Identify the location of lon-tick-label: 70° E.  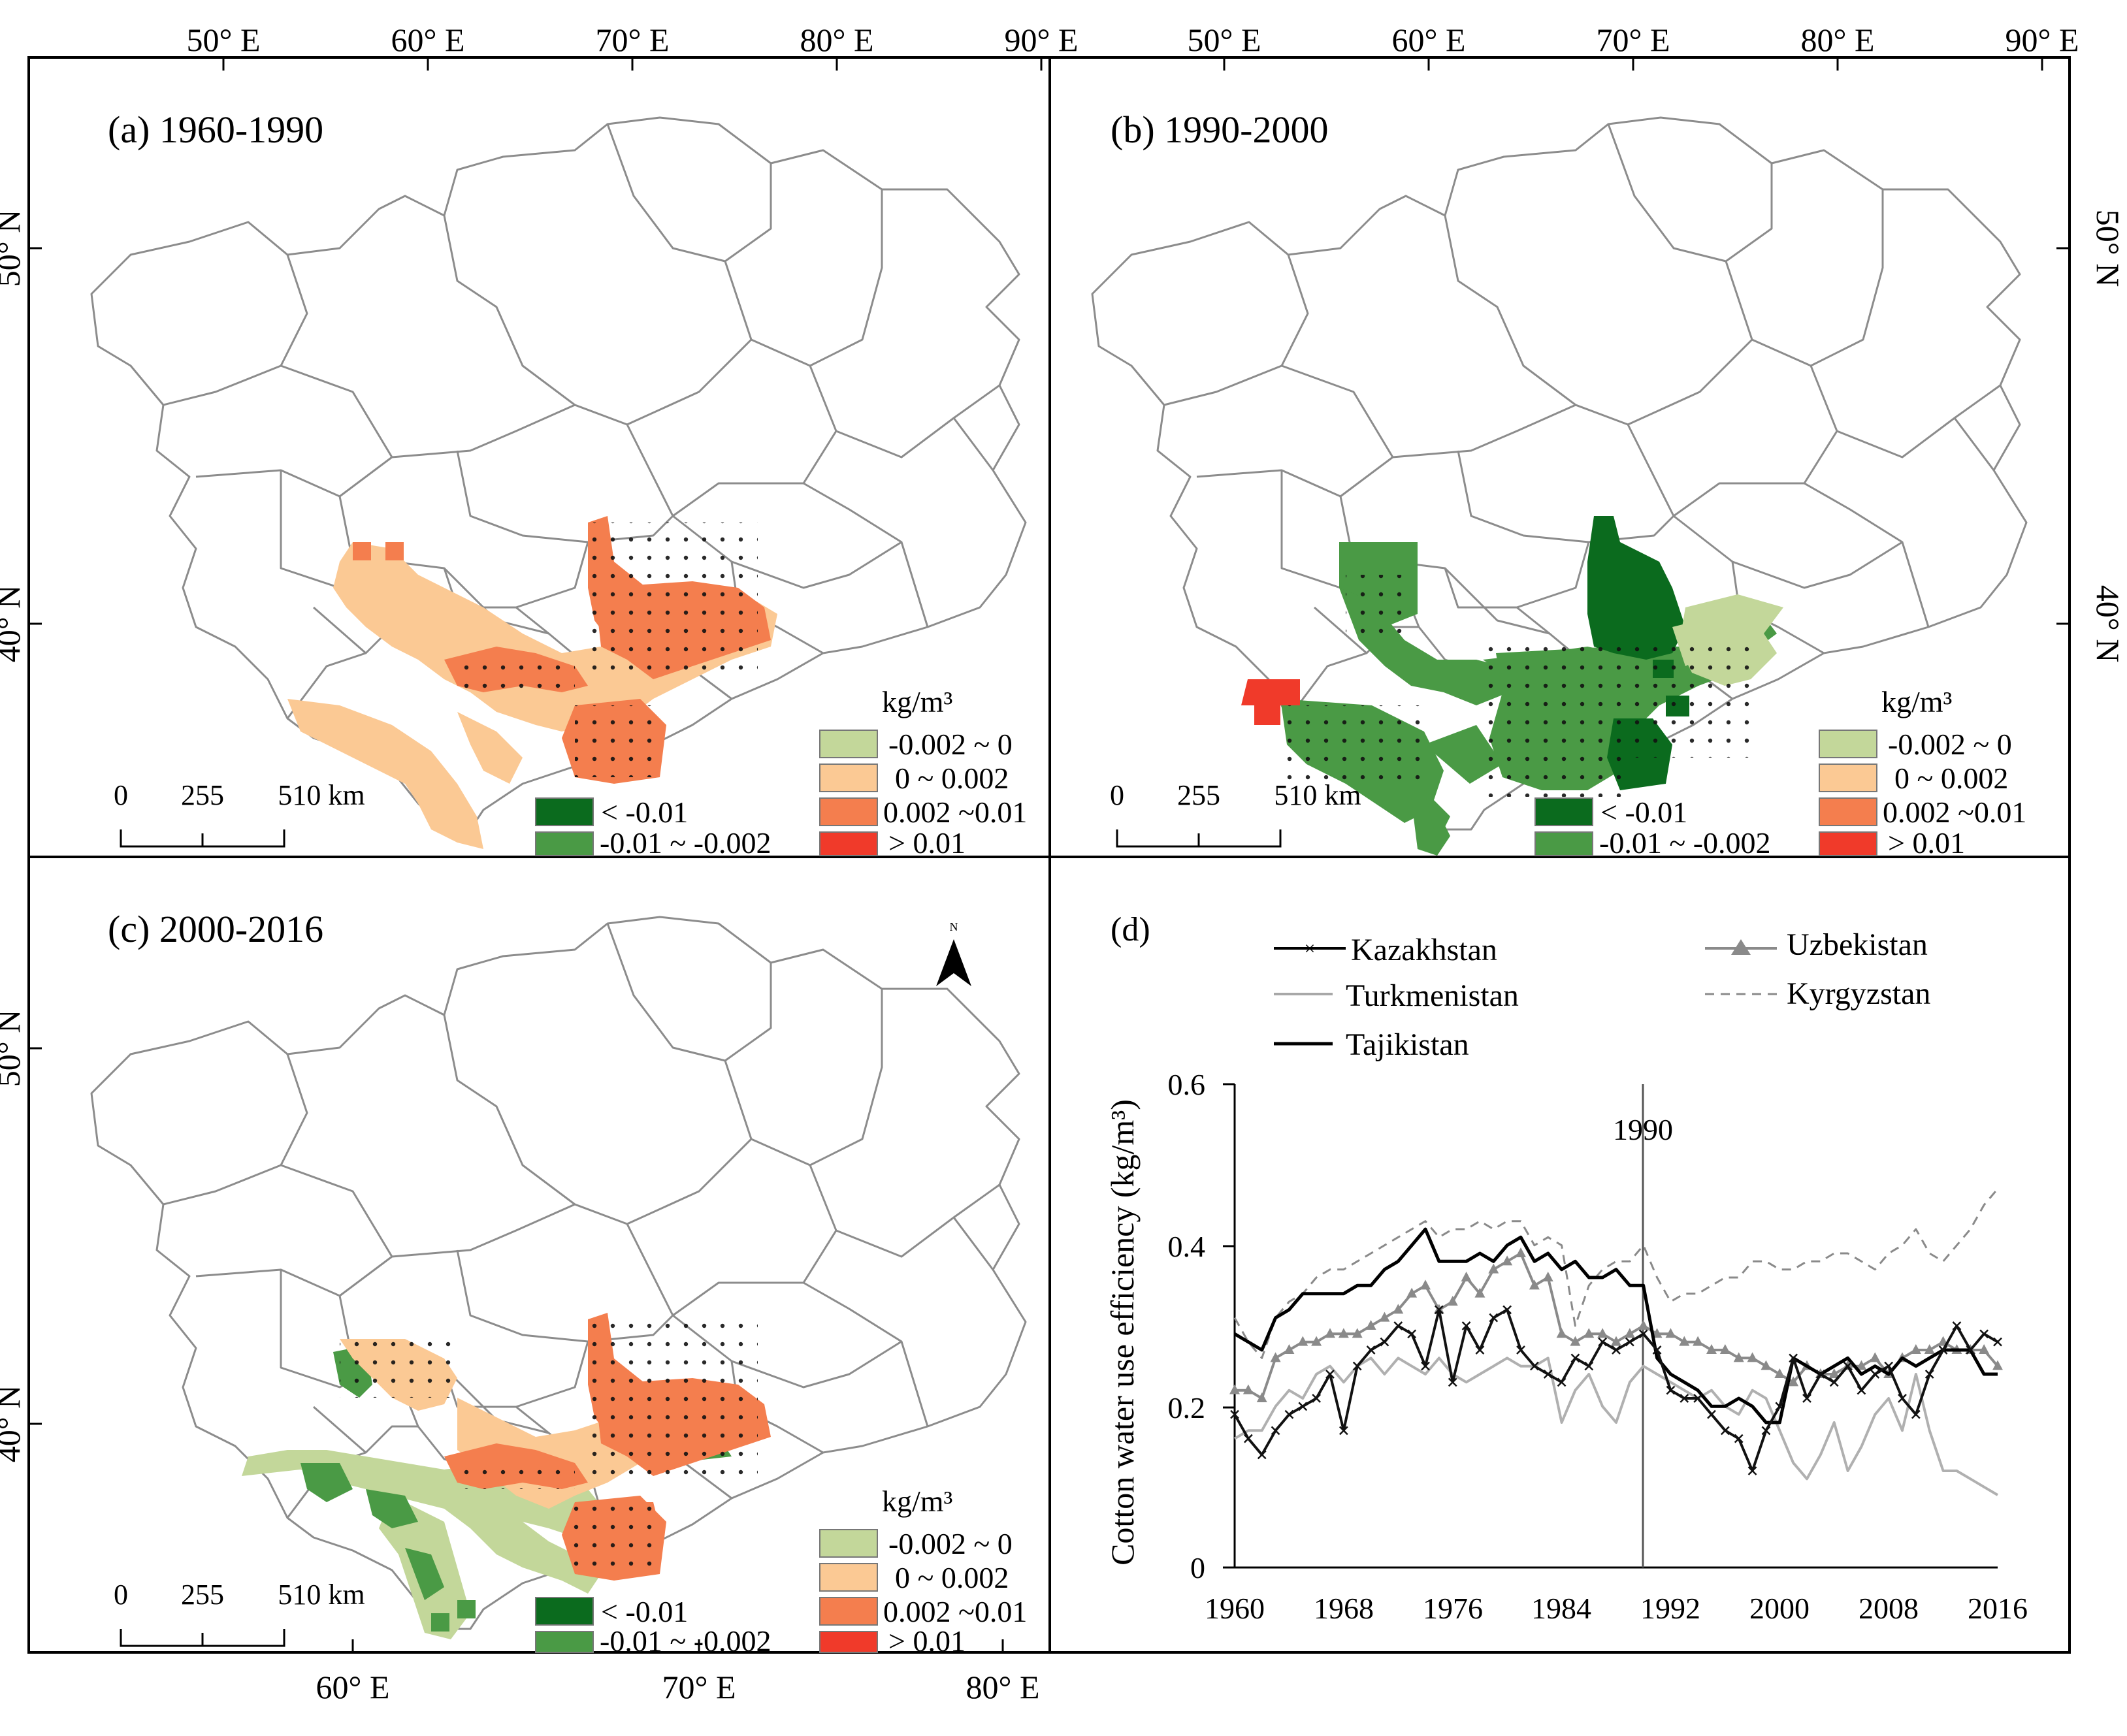
(699, 1687).